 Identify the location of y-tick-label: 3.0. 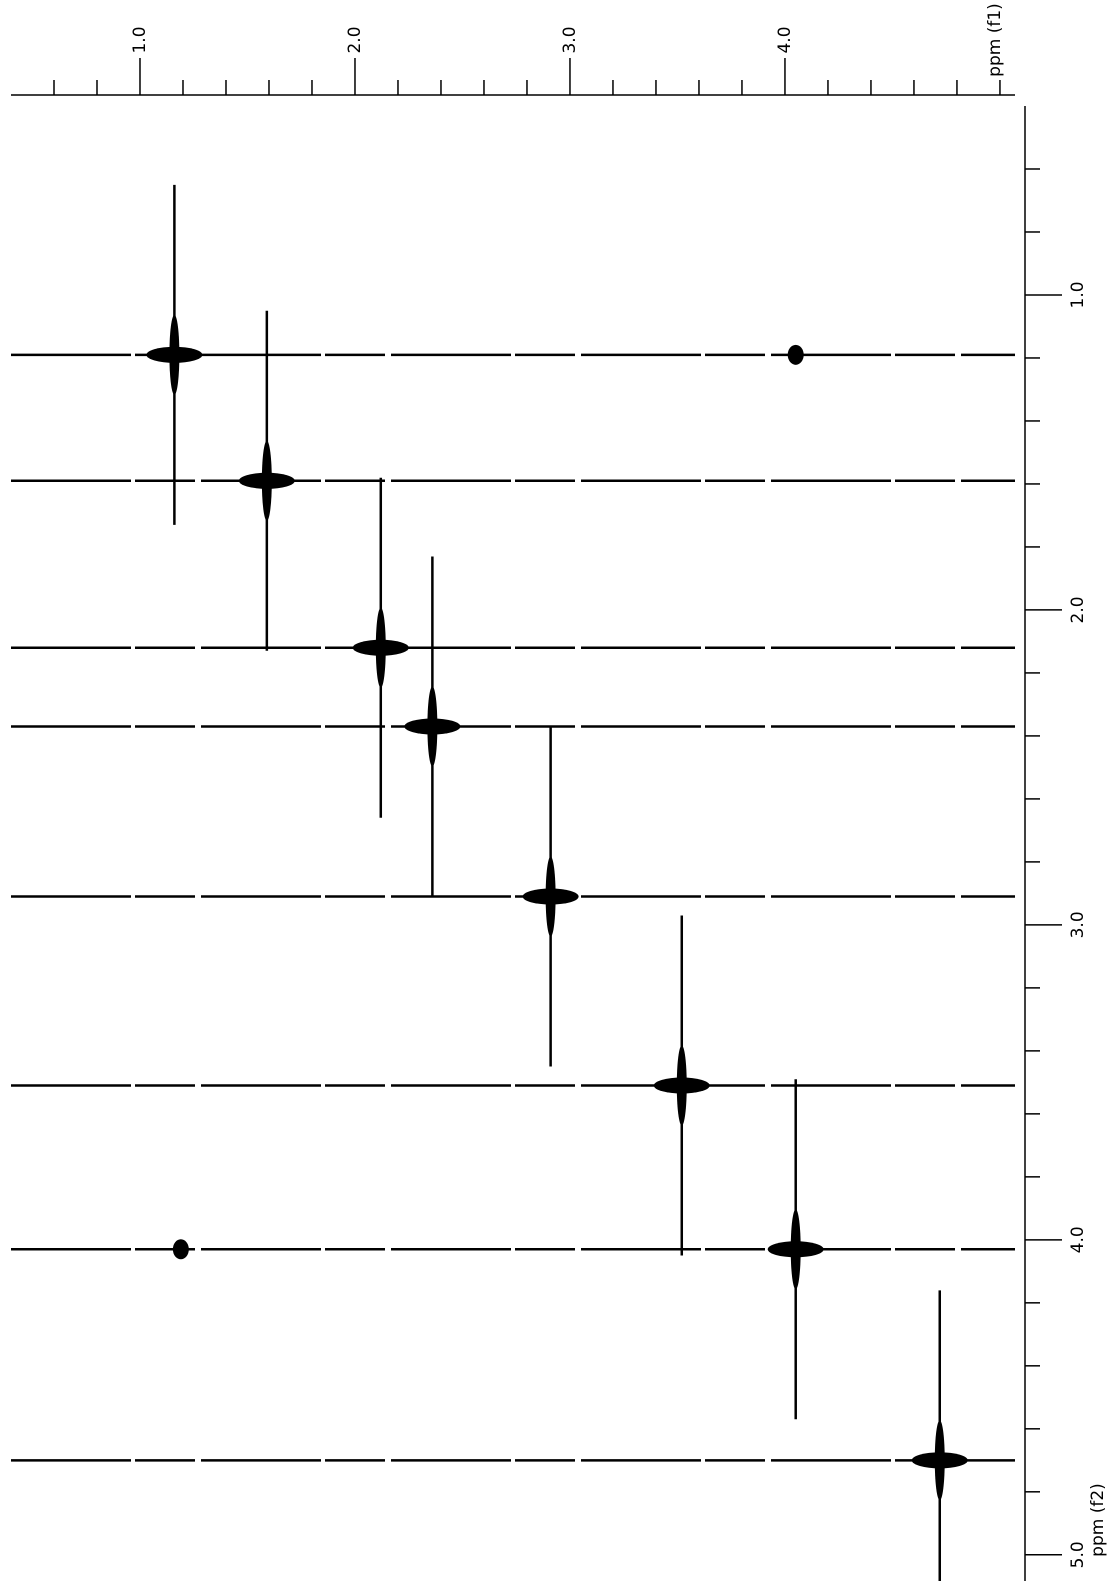
(1078, 924).